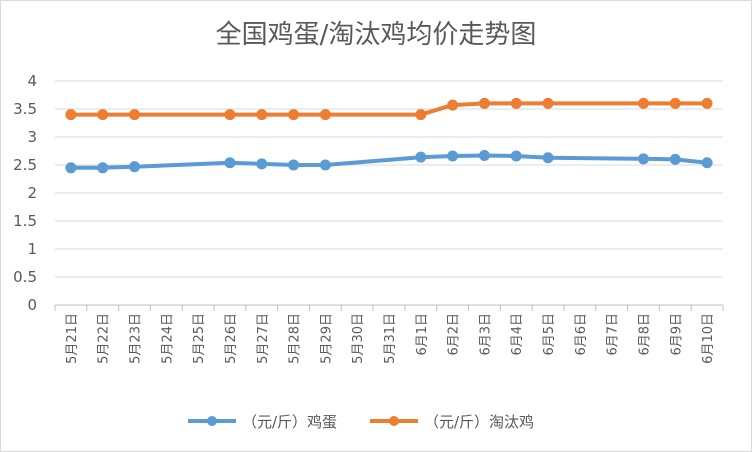 The height and width of the screenshot is (452, 752). Describe the element at coordinates (613, 334) in the screenshot. I see `x-tick-label: 6月7日` at that location.